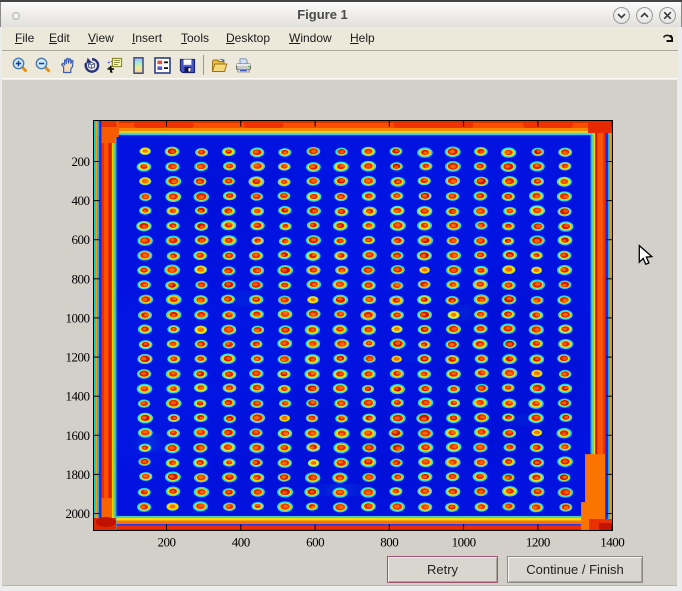 This screenshot has width=682, height=591. What do you see at coordinates (78, 513) in the screenshot?
I see `svg-text: 2000` at bounding box center [78, 513].